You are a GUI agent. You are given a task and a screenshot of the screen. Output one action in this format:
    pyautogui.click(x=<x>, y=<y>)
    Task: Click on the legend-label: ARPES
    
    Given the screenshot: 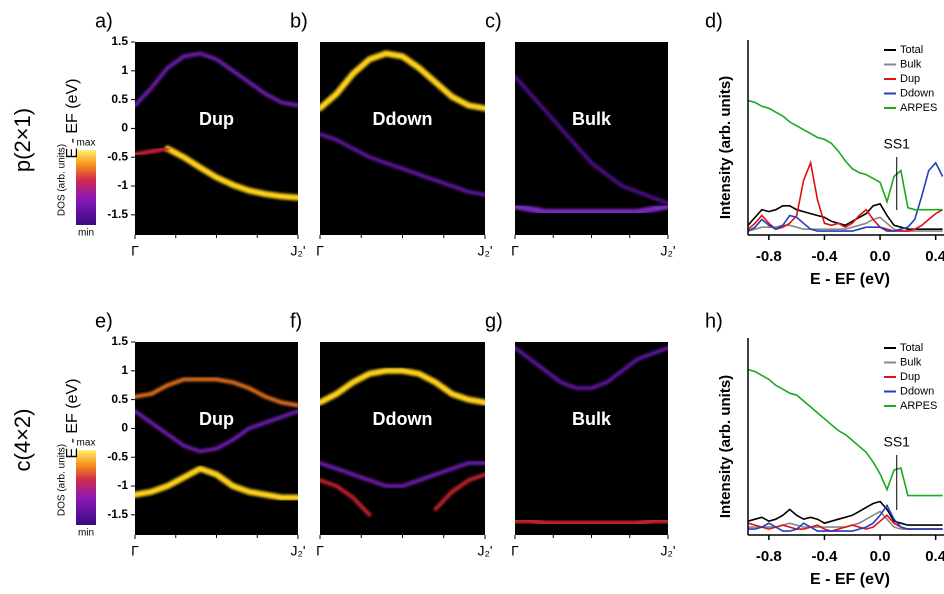 What is the action you would take?
    pyautogui.click(x=918, y=406)
    